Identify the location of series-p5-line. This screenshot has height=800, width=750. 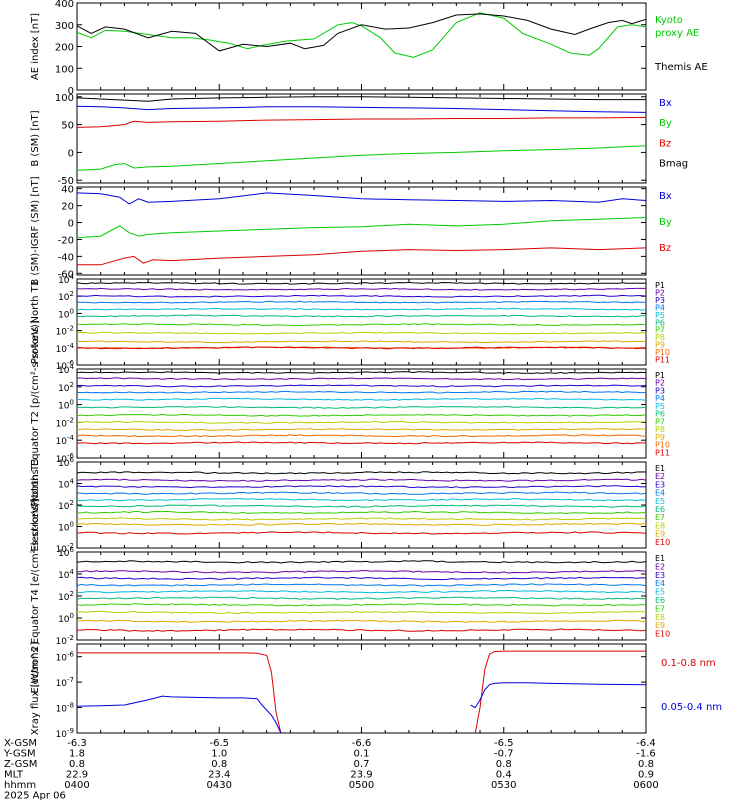
(361, 309).